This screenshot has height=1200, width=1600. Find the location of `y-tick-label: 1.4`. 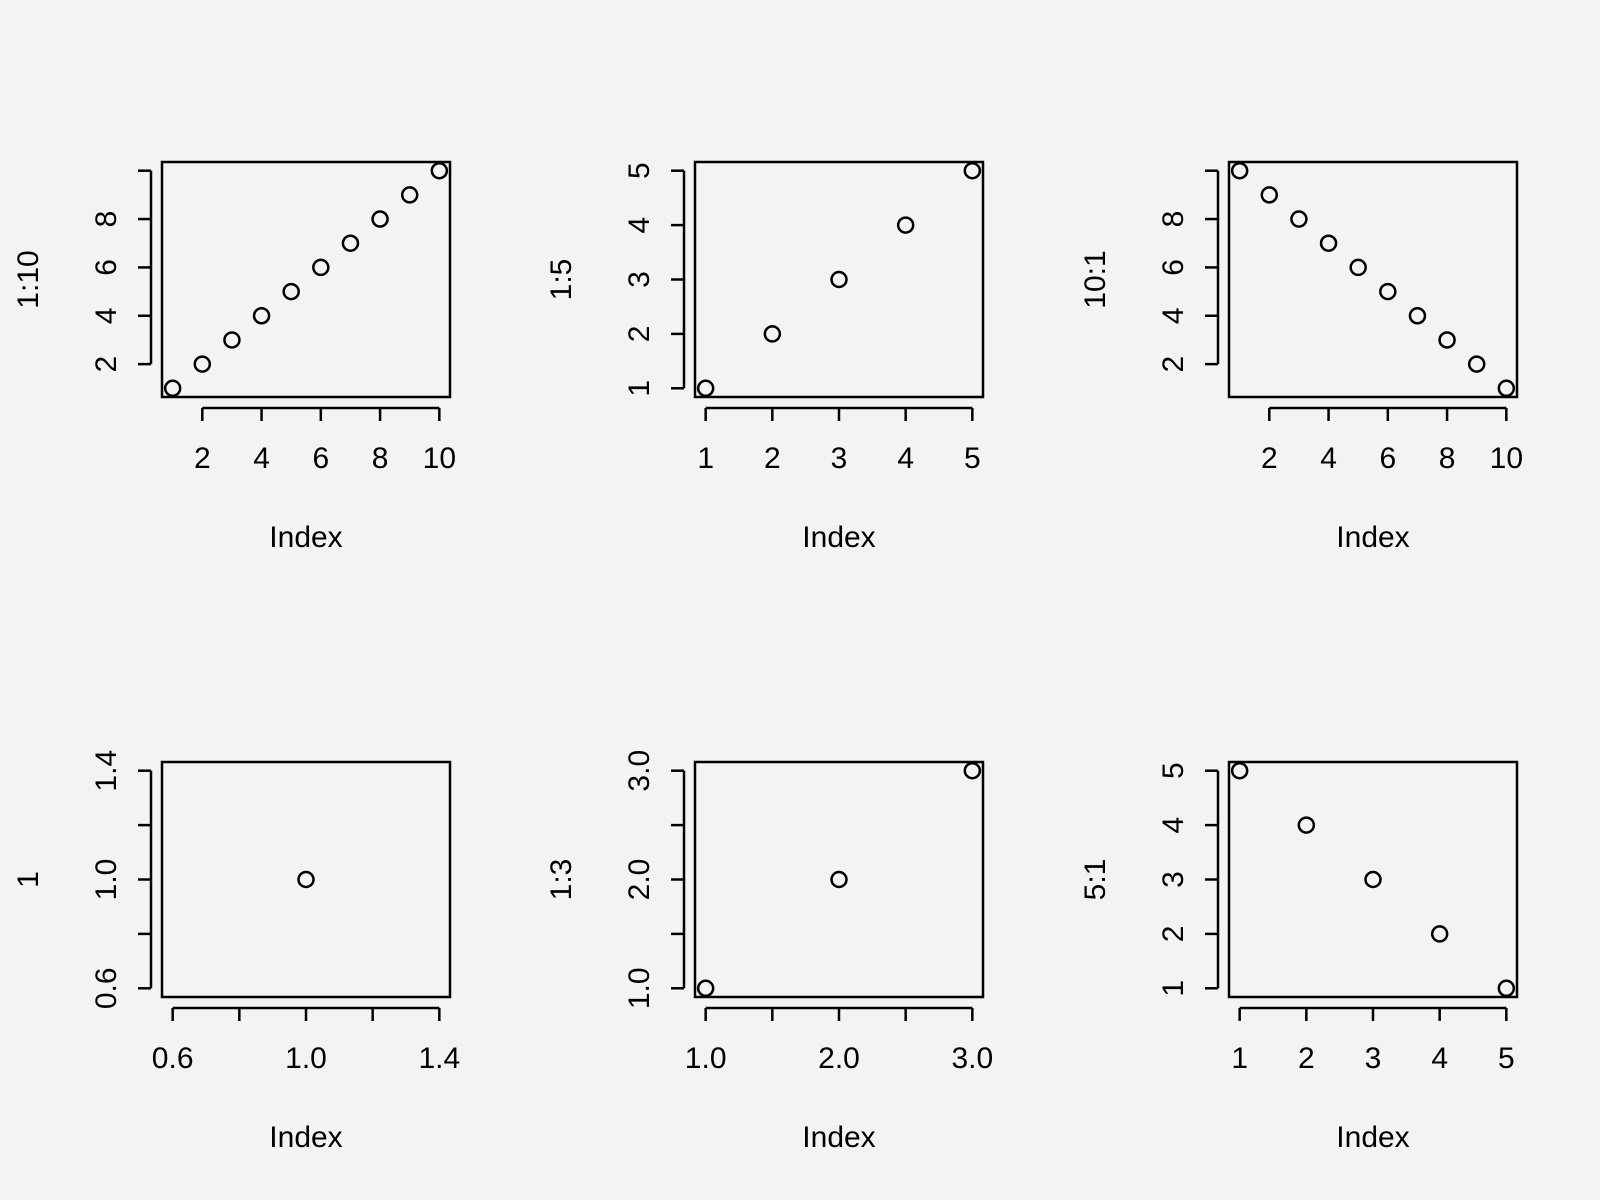

y-tick-label: 1.4 is located at coordinates (106, 771).